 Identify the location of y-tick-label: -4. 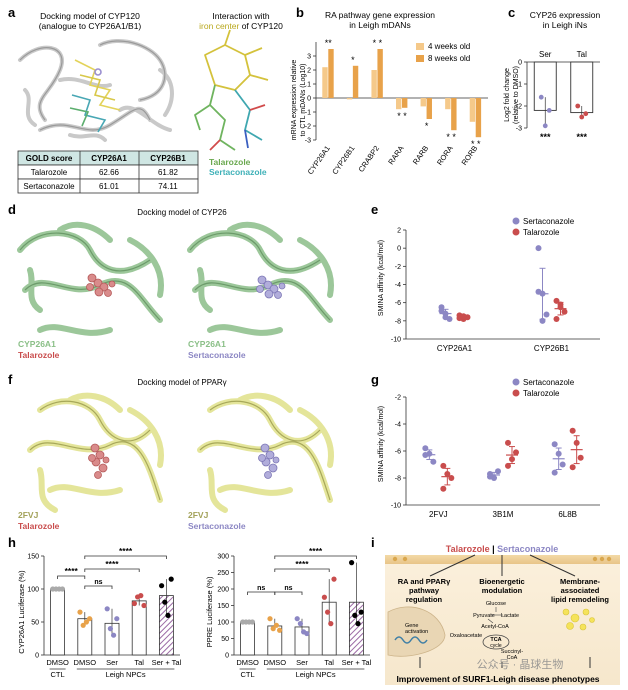
(398, 285).